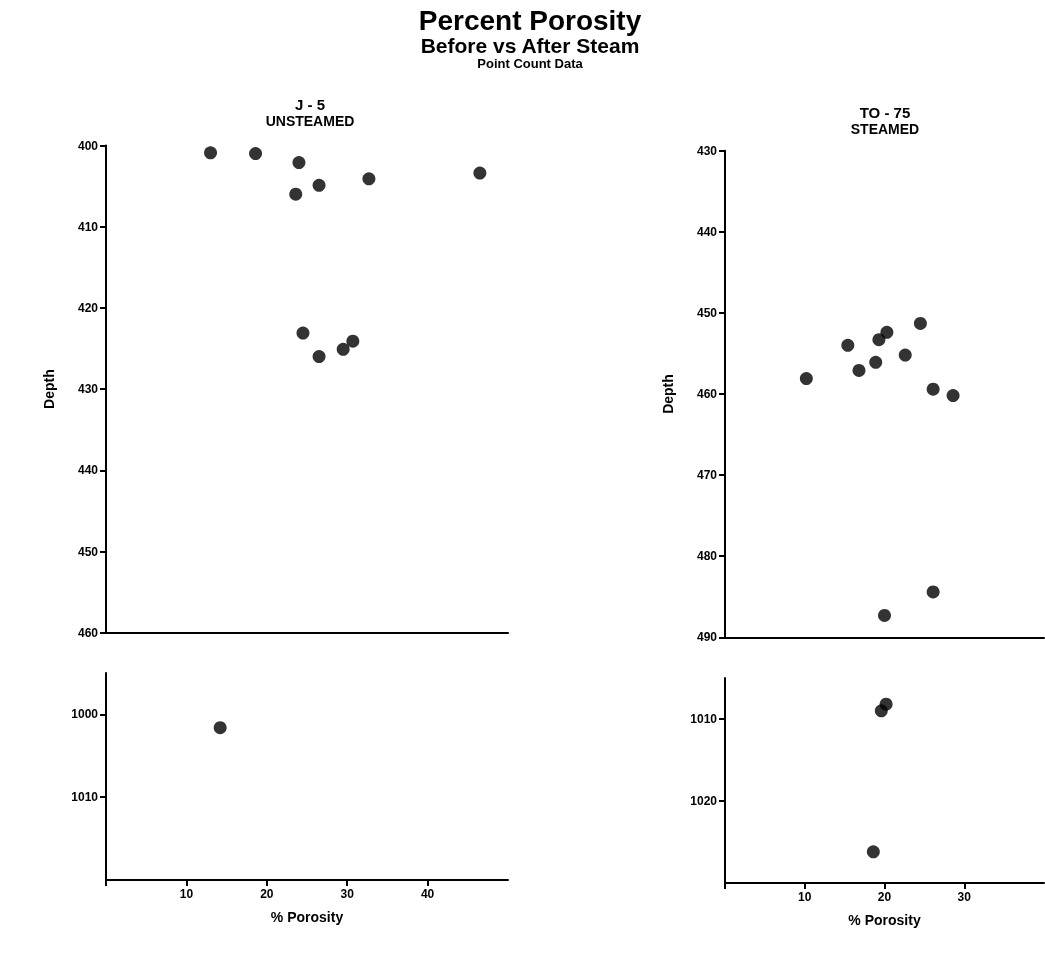 The height and width of the screenshot is (953, 1045). I want to click on text: Percent Porosity, so click(530, 20).